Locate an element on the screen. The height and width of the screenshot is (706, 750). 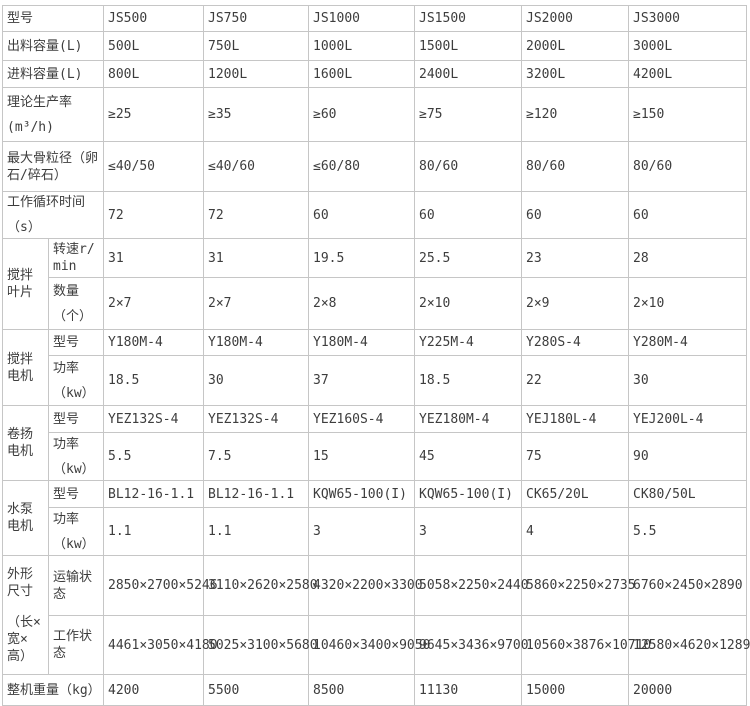
cell-text-line: 转速r/min is located at coordinates (74, 258).